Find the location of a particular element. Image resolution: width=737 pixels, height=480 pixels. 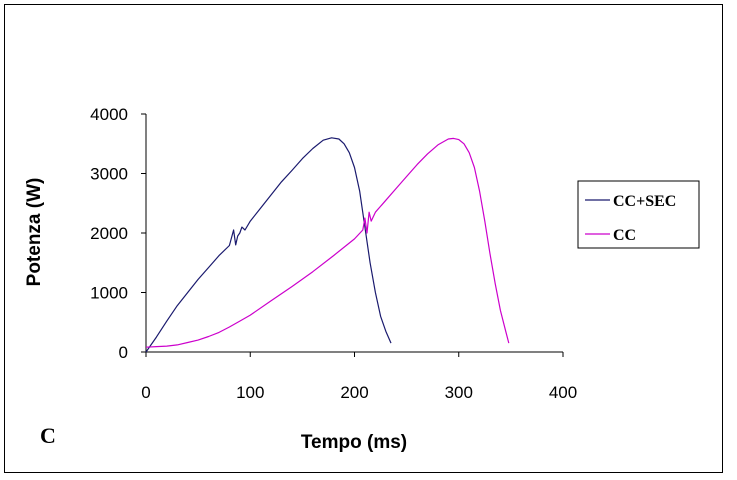

x-tick-label: 0 is located at coordinates (145, 392).